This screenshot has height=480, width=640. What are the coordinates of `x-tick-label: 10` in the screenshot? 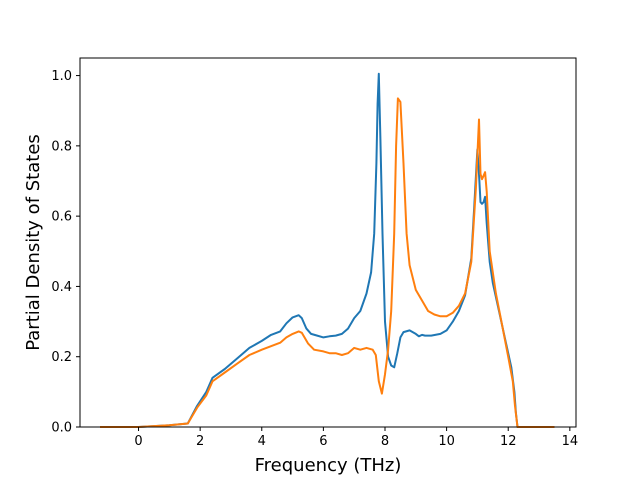 It's located at (446, 441).